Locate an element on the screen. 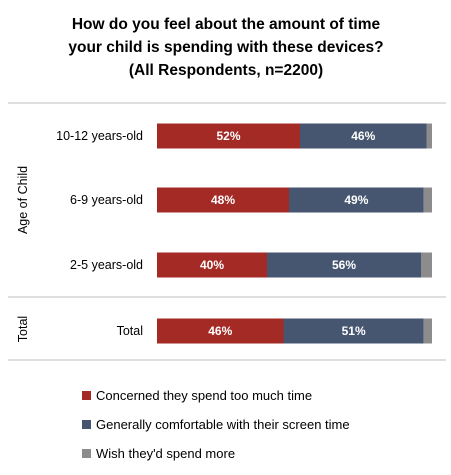  data-label-concerned-they-spend-too-much-time-10-12-years-old: 52% is located at coordinates (228, 136).